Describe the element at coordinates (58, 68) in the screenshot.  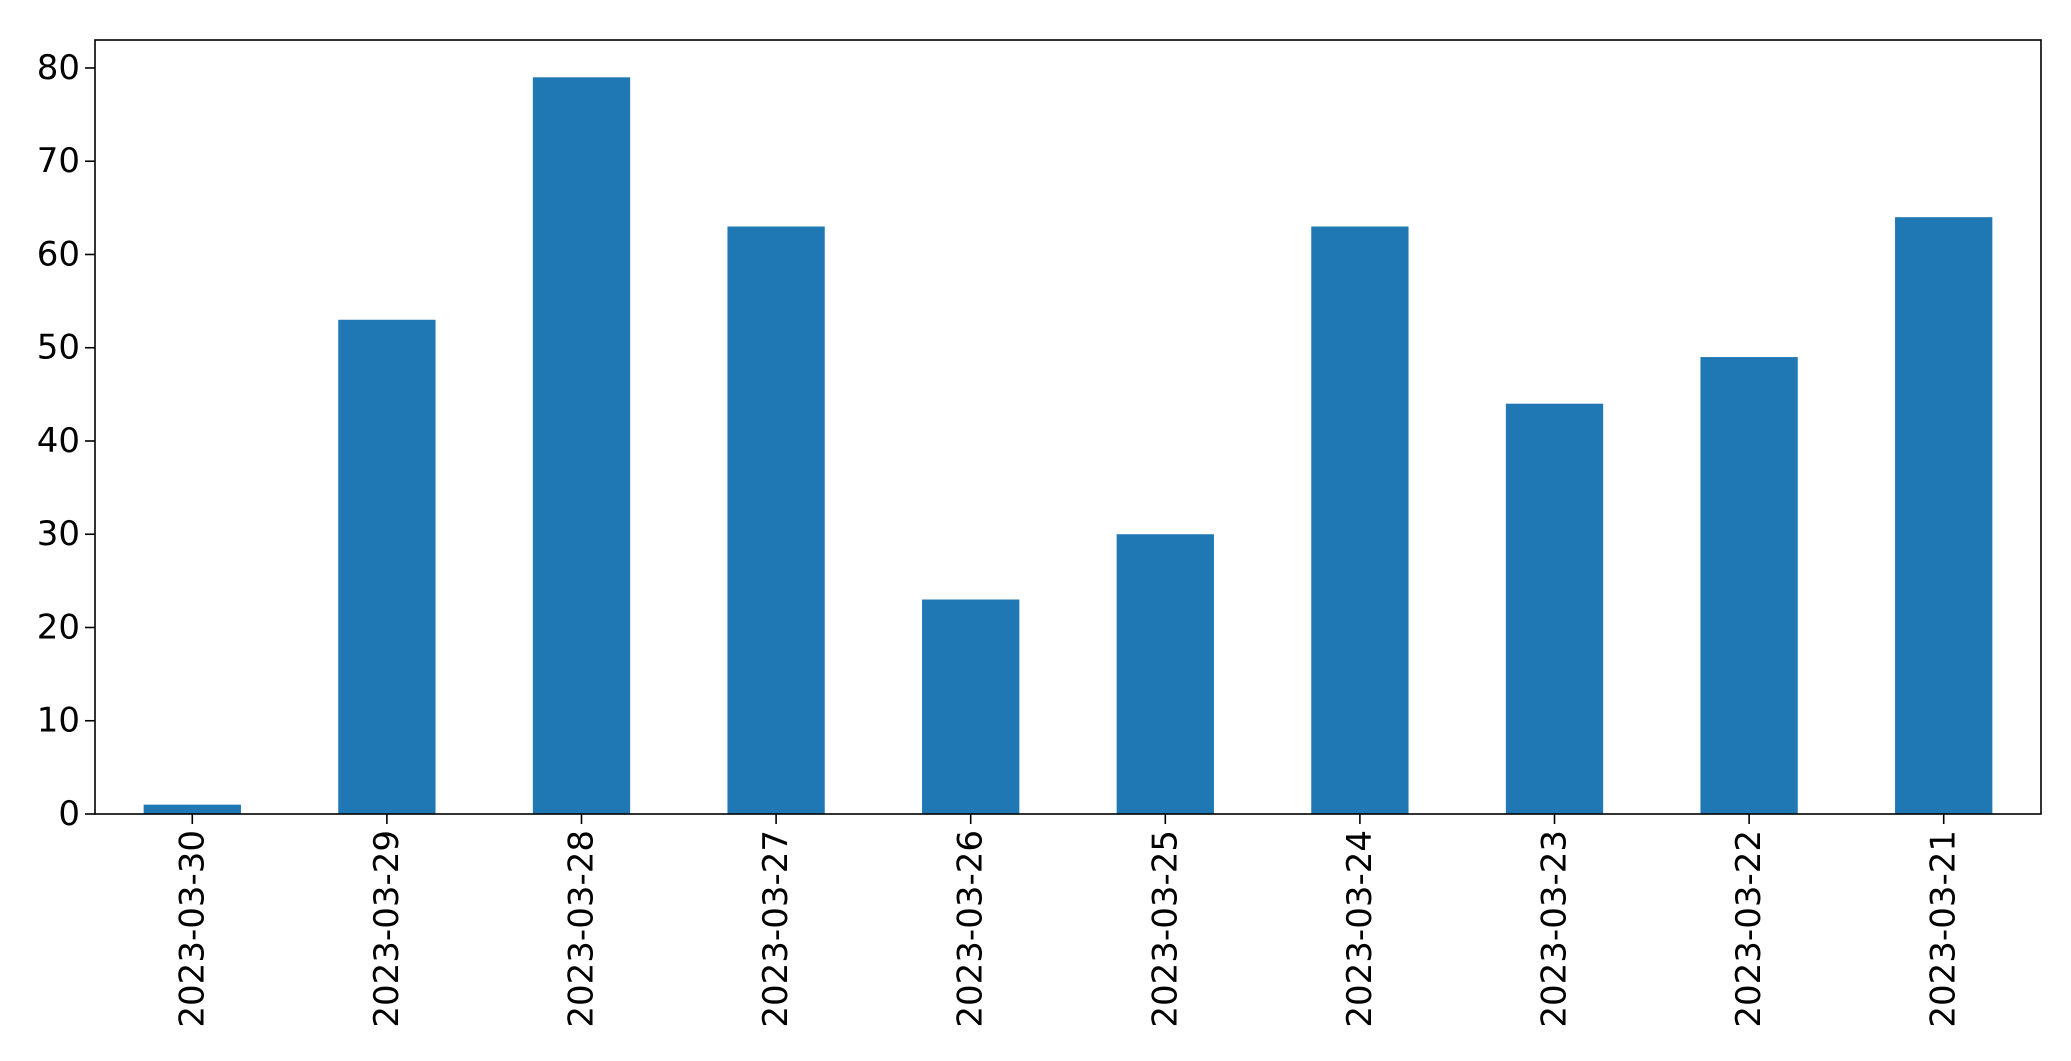
I see `y-tick-label: 80` at that location.